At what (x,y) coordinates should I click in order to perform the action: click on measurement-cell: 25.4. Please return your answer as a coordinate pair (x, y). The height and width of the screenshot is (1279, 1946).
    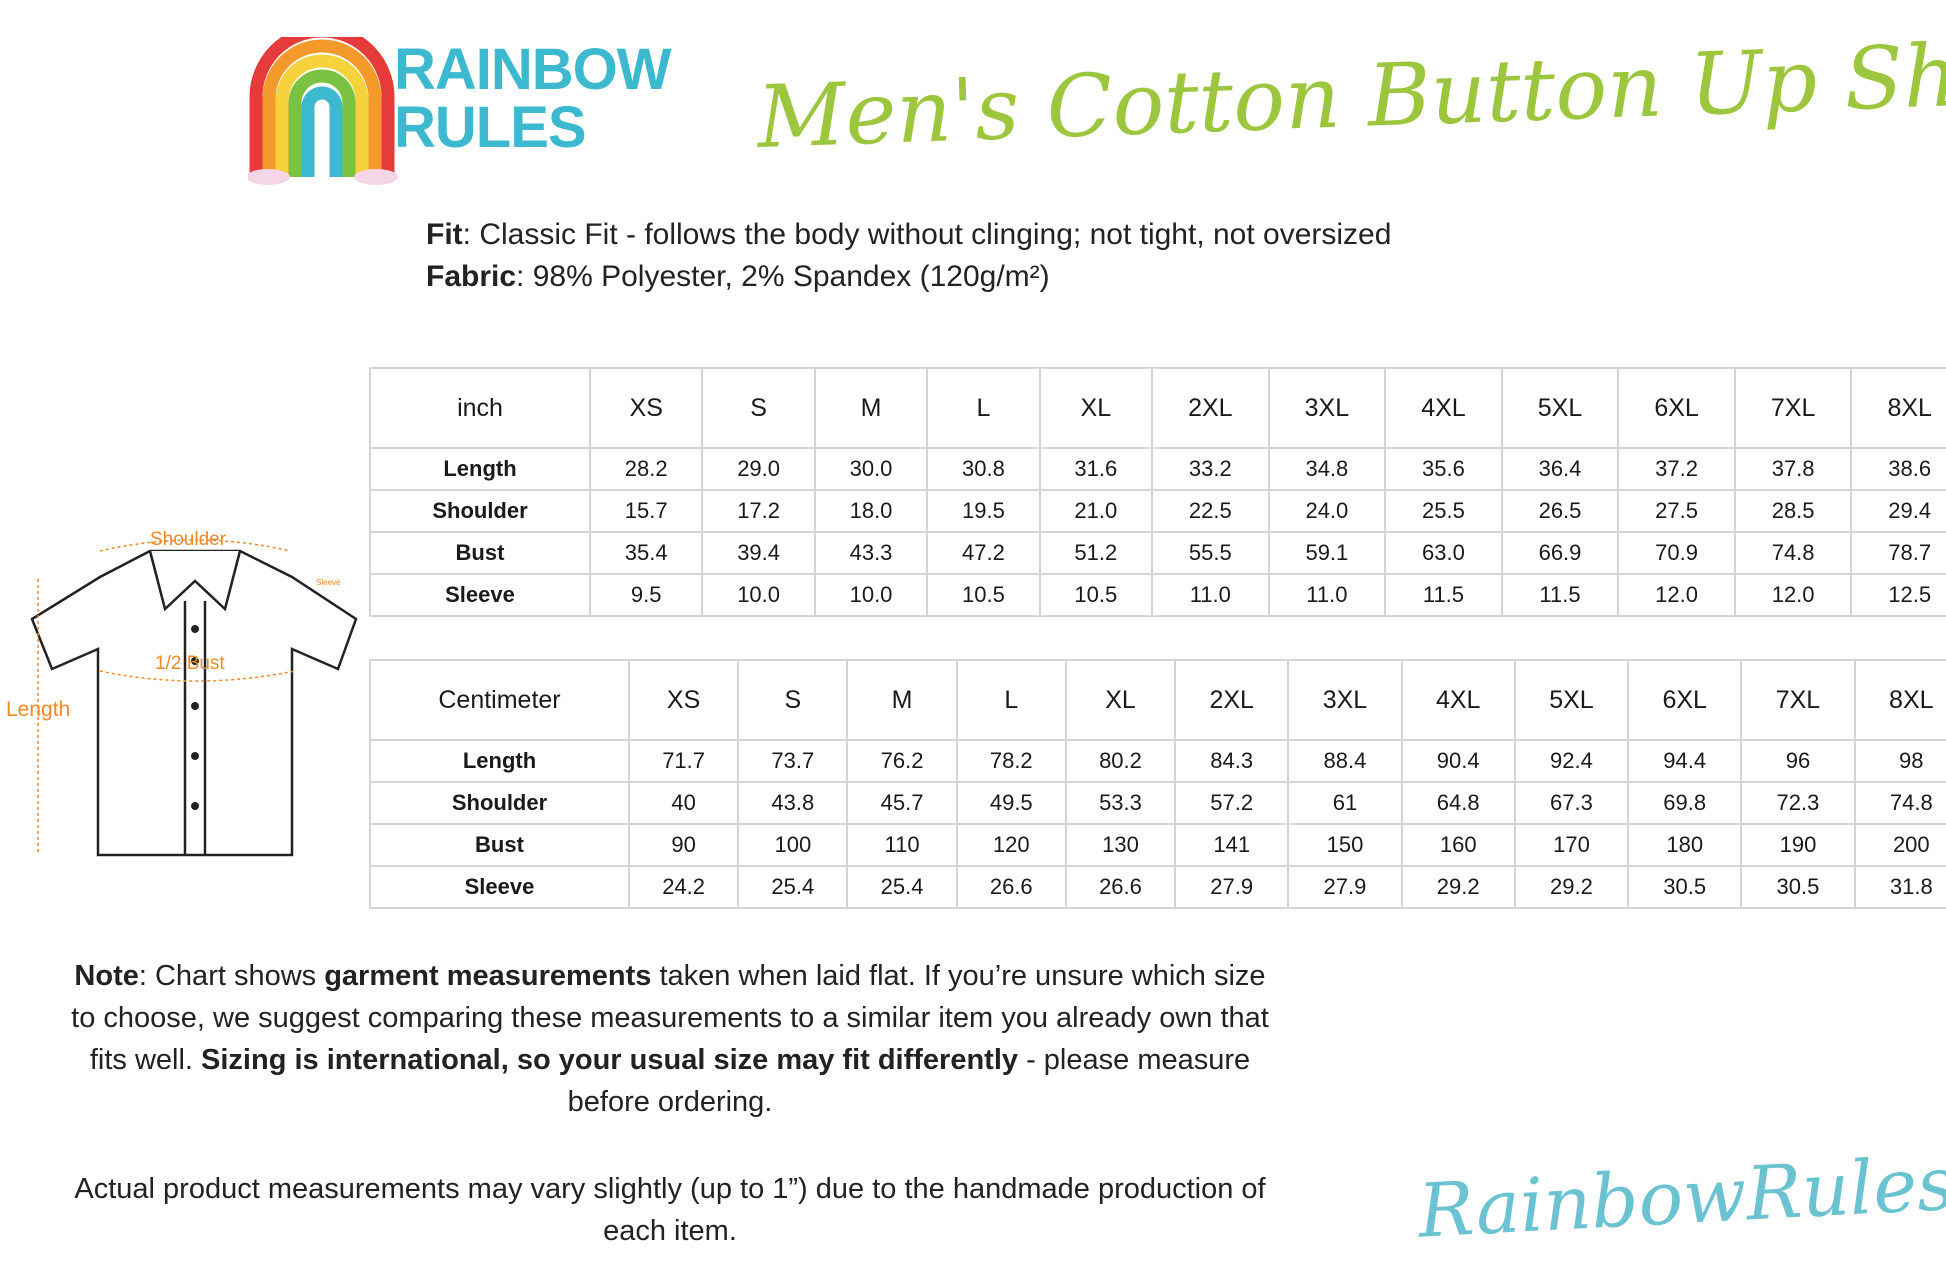
    Looking at the image, I should click on (793, 887).